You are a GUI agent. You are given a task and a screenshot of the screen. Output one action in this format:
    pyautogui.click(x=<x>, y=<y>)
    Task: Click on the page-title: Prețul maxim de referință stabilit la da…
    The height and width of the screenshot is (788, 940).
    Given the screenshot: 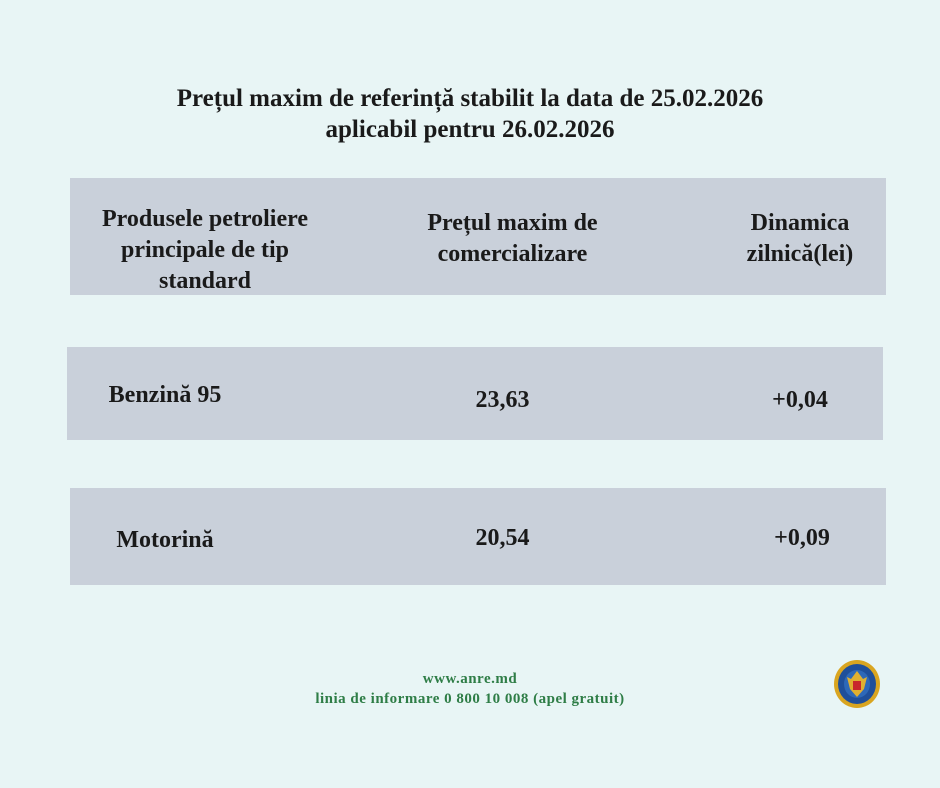 What is the action you would take?
    pyautogui.click(x=470, y=114)
    